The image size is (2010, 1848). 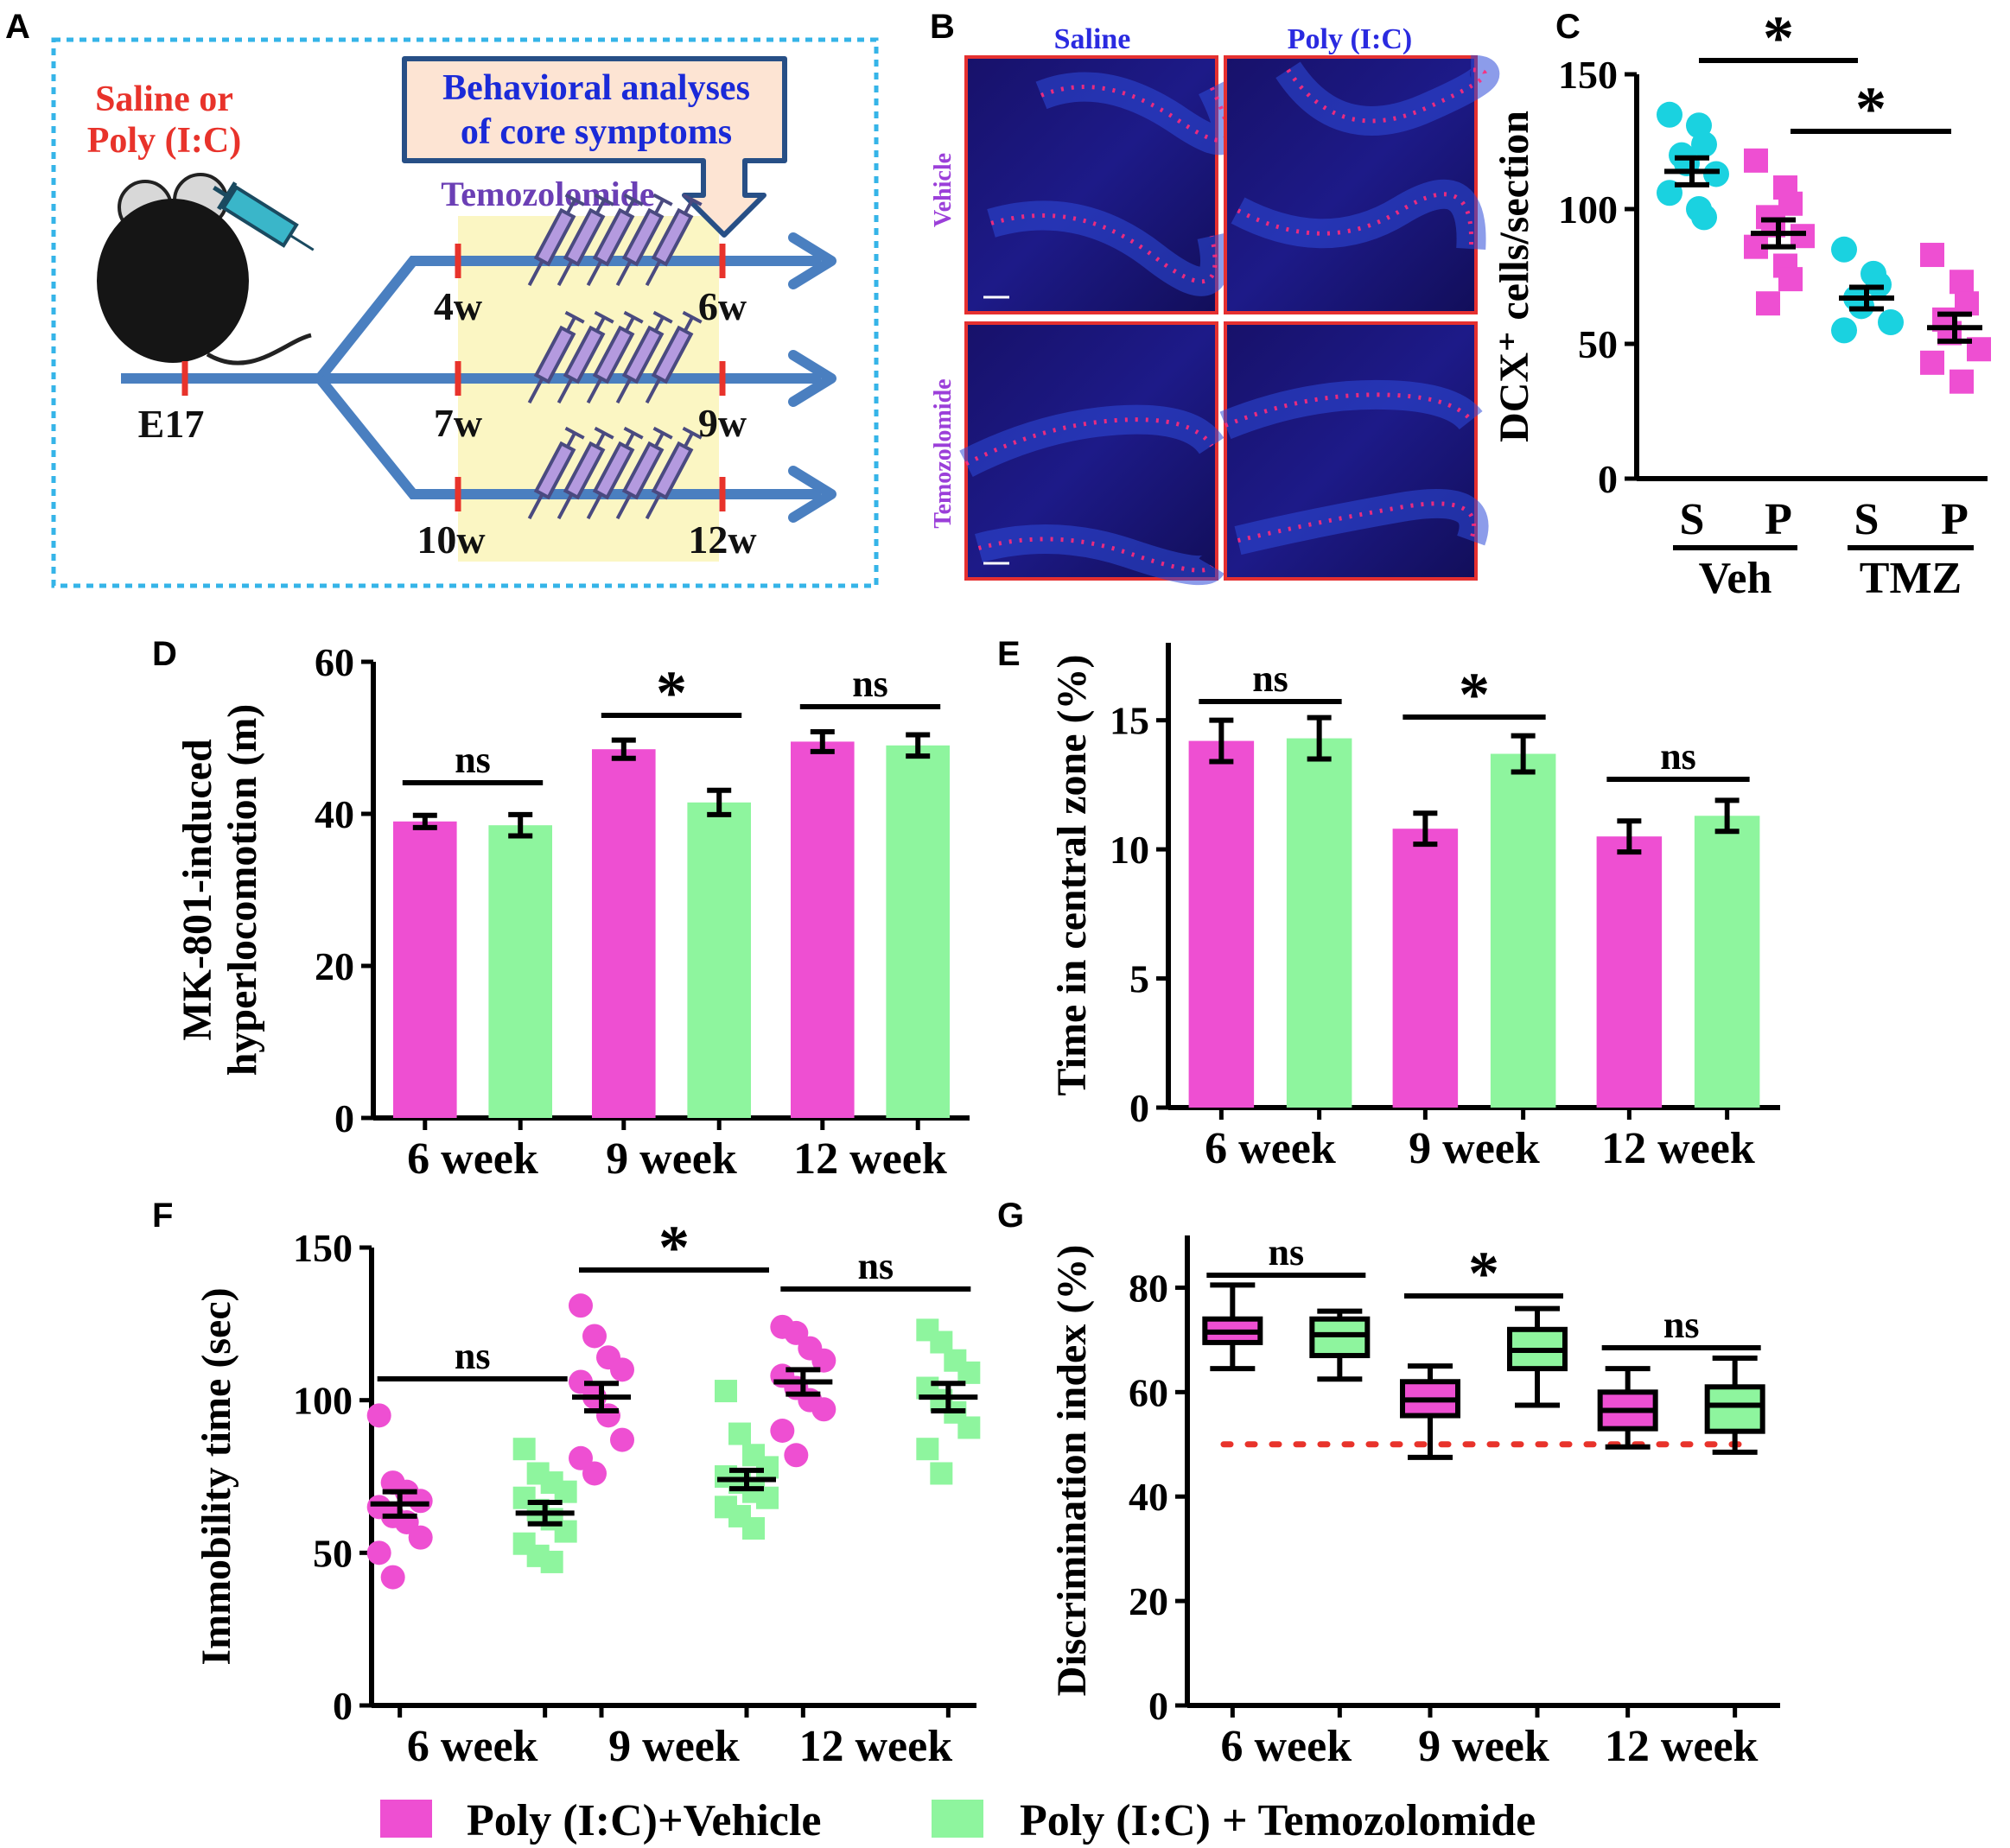 What do you see at coordinates (1588, 209) in the screenshot?
I see `y-tick-label: 100` at bounding box center [1588, 209].